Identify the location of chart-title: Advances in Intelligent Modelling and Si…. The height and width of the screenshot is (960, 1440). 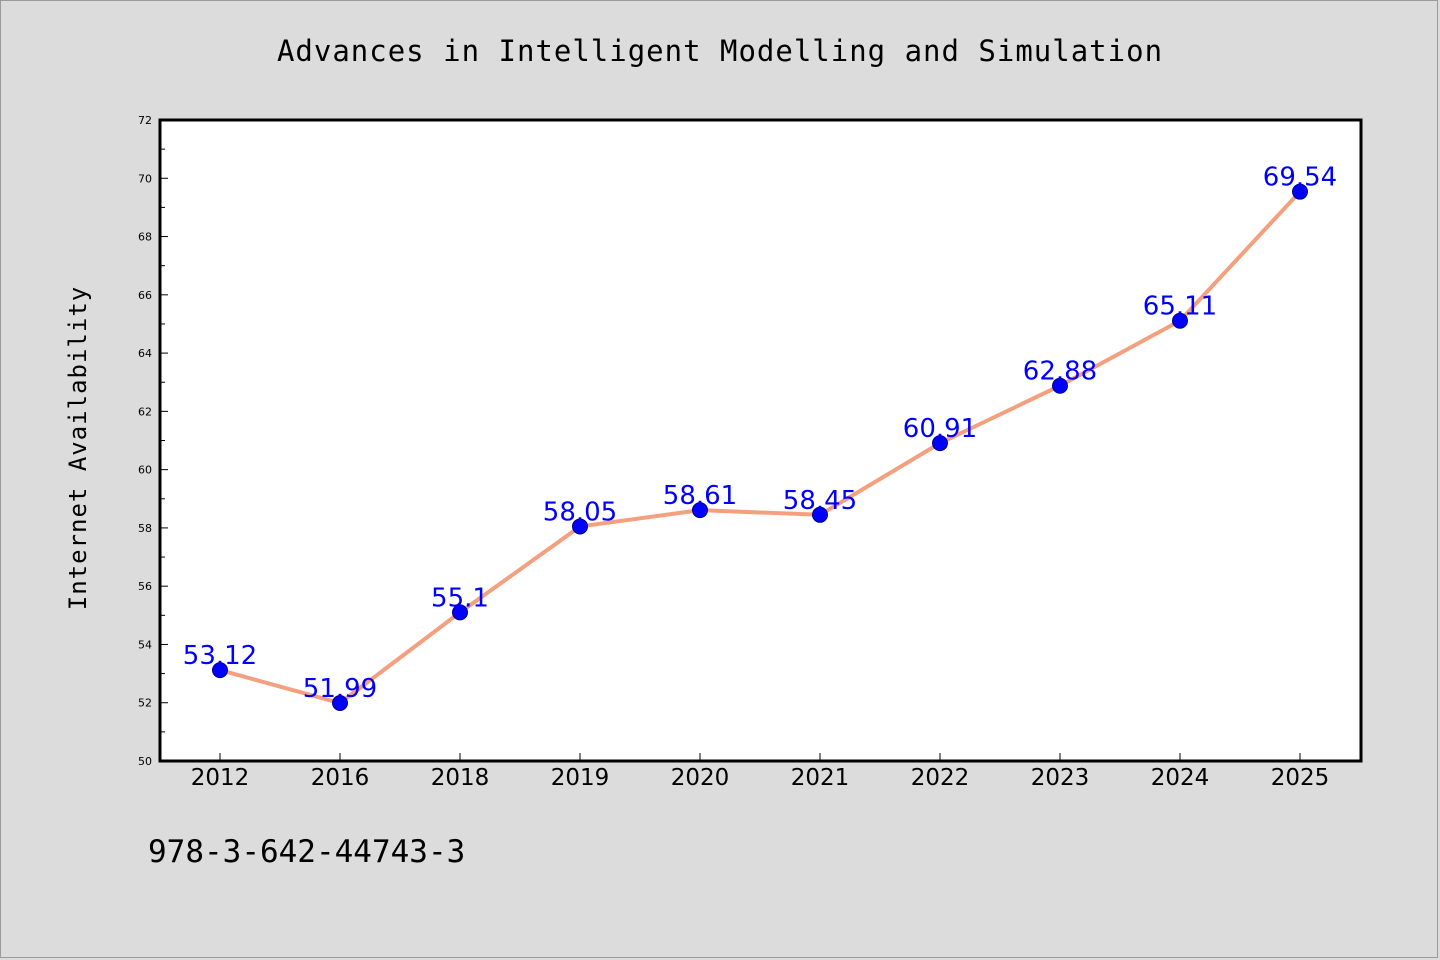
(720, 51).